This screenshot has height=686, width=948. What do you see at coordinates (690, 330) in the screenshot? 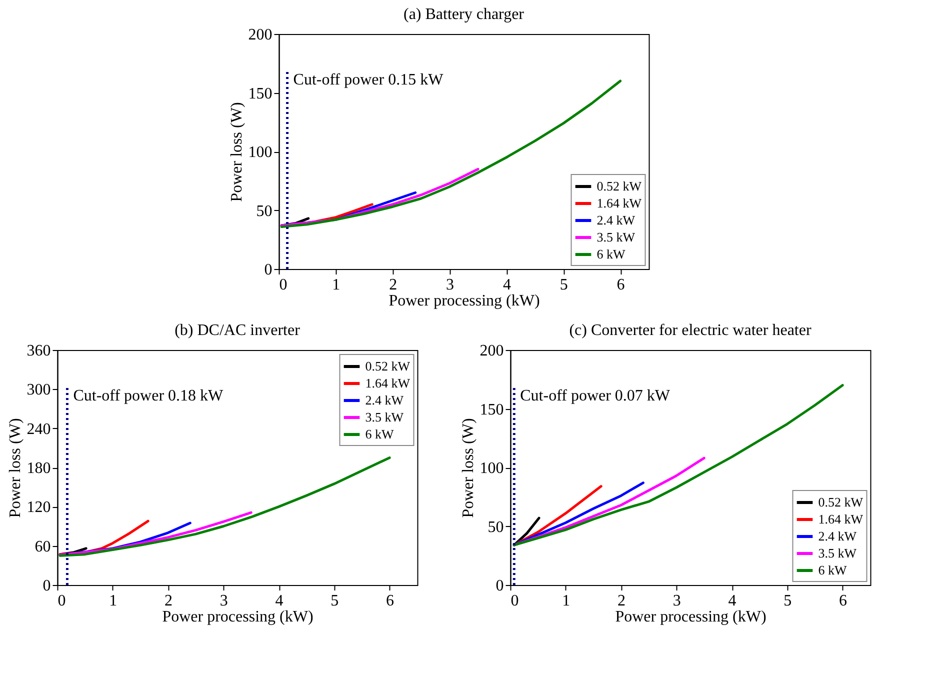
I see `chart-title: (c) Converter for electric water heater` at bounding box center [690, 330].